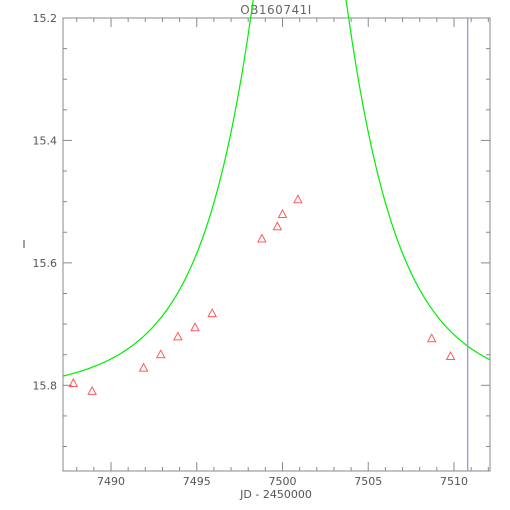 The width and height of the screenshot is (510, 510). Describe the element at coordinates (454, 481) in the screenshot. I see `x-tick-label: 7510` at that location.